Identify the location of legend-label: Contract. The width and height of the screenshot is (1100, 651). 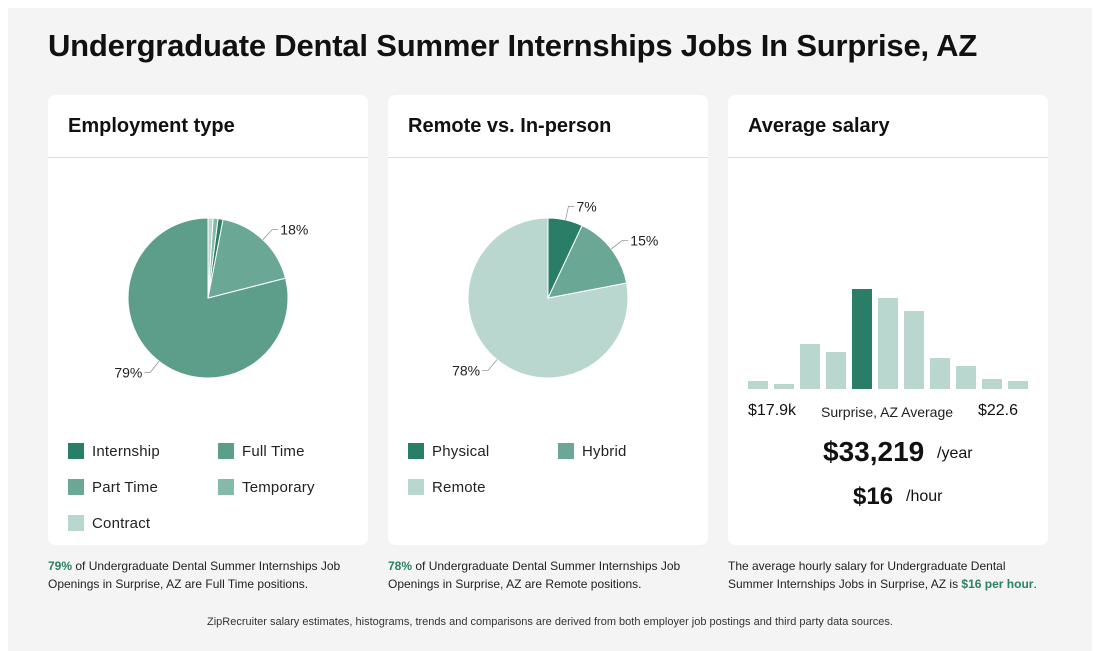
(121, 523).